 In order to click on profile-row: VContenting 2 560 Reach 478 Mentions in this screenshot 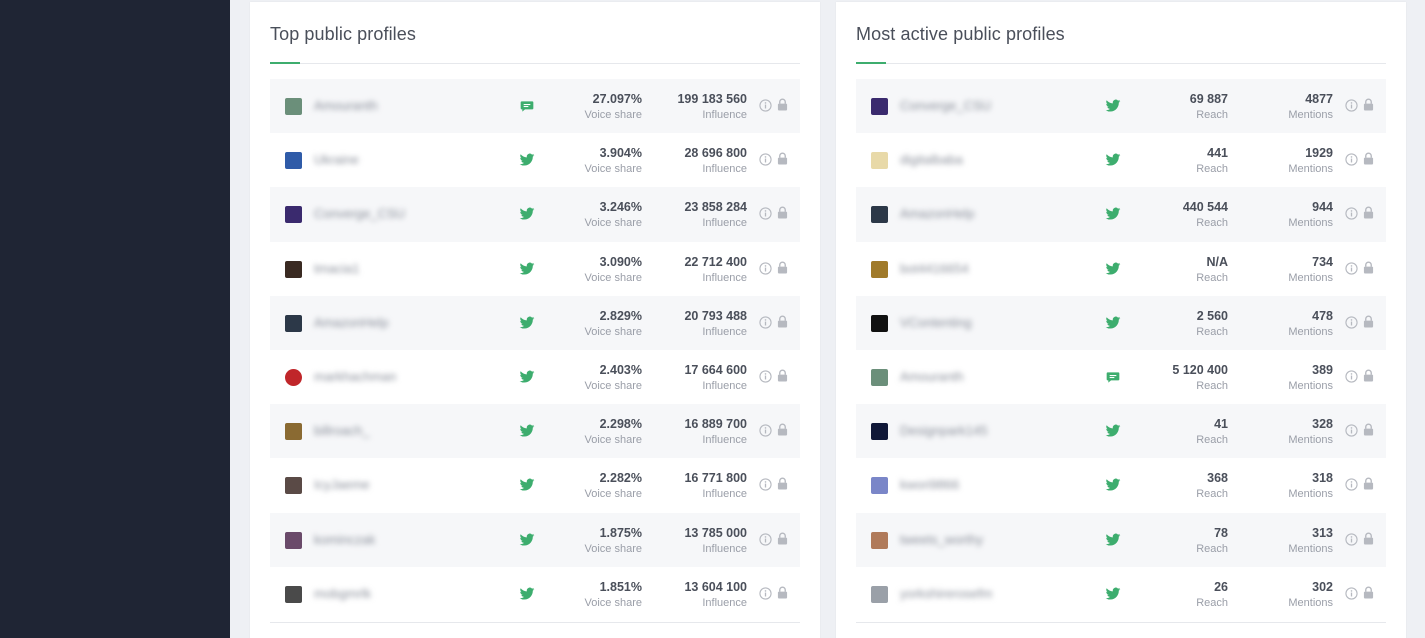, I will do `click(1121, 322)`.